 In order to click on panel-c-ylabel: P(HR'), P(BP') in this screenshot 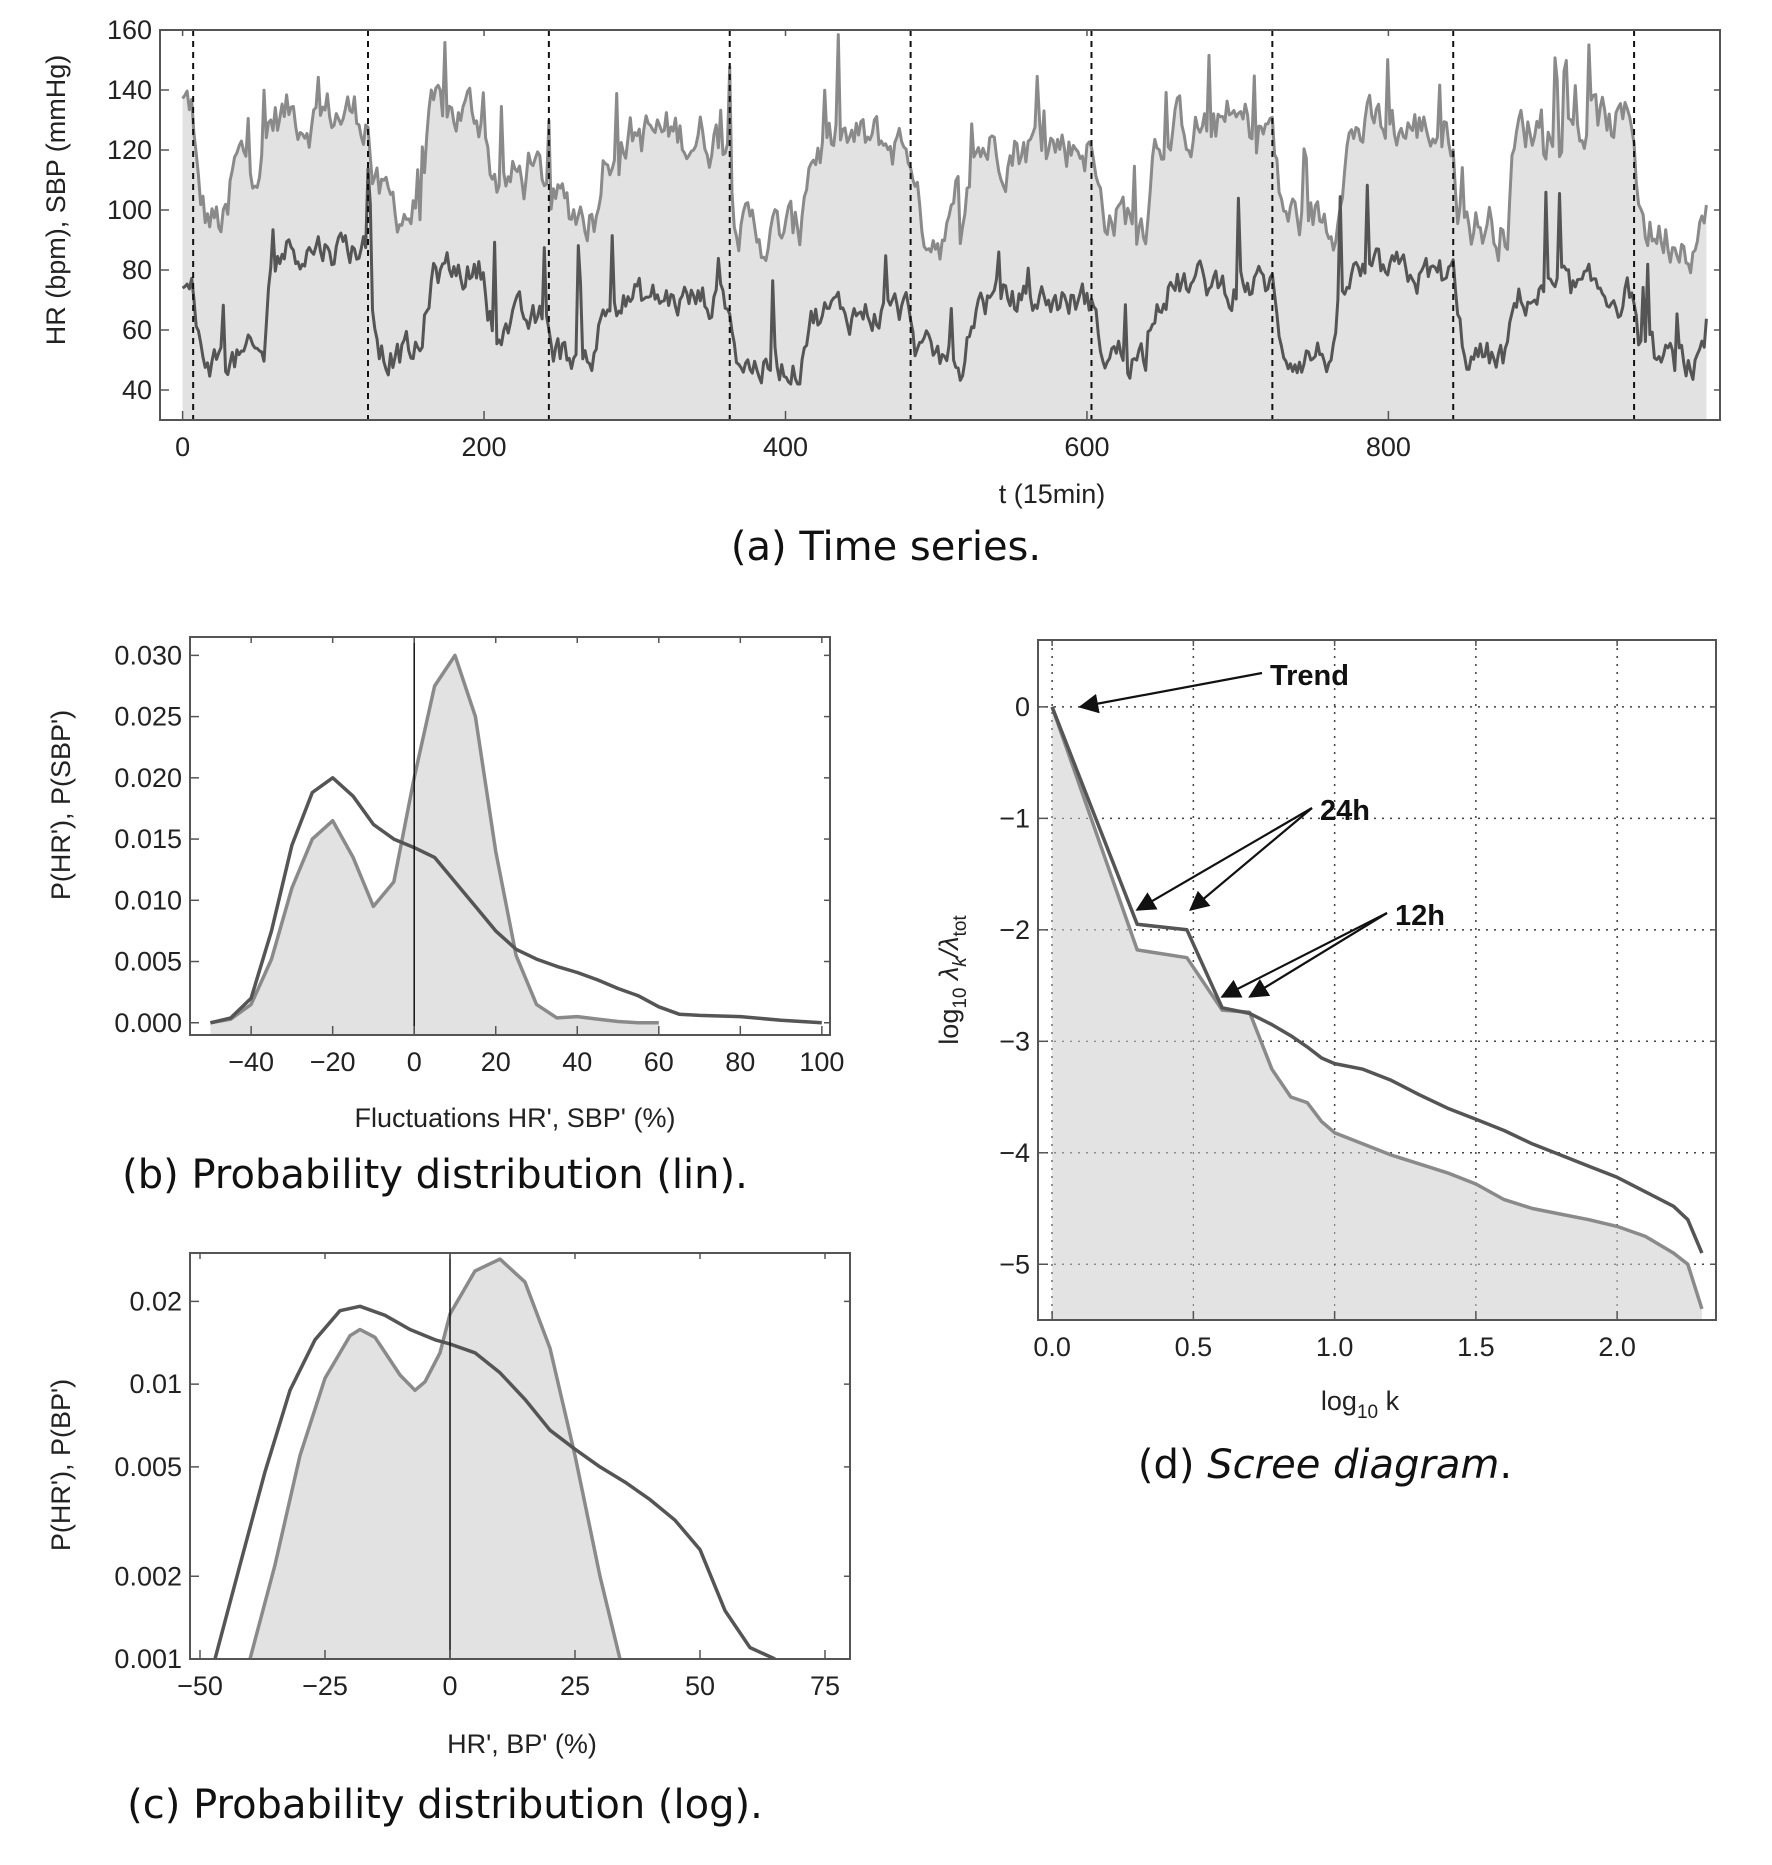, I will do `click(61, 1465)`.